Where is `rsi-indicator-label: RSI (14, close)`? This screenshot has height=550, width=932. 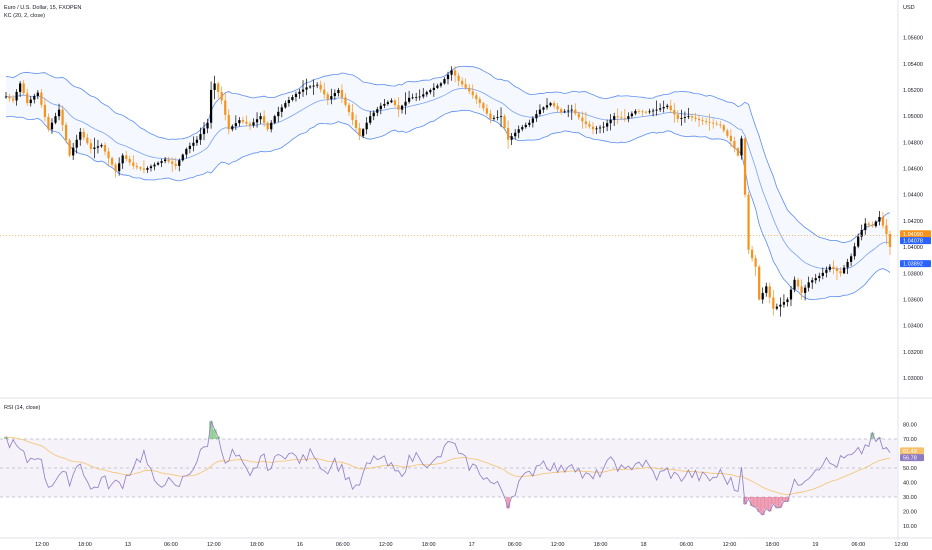
rsi-indicator-label: RSI (14, close) is located at coordinates (22, 408).